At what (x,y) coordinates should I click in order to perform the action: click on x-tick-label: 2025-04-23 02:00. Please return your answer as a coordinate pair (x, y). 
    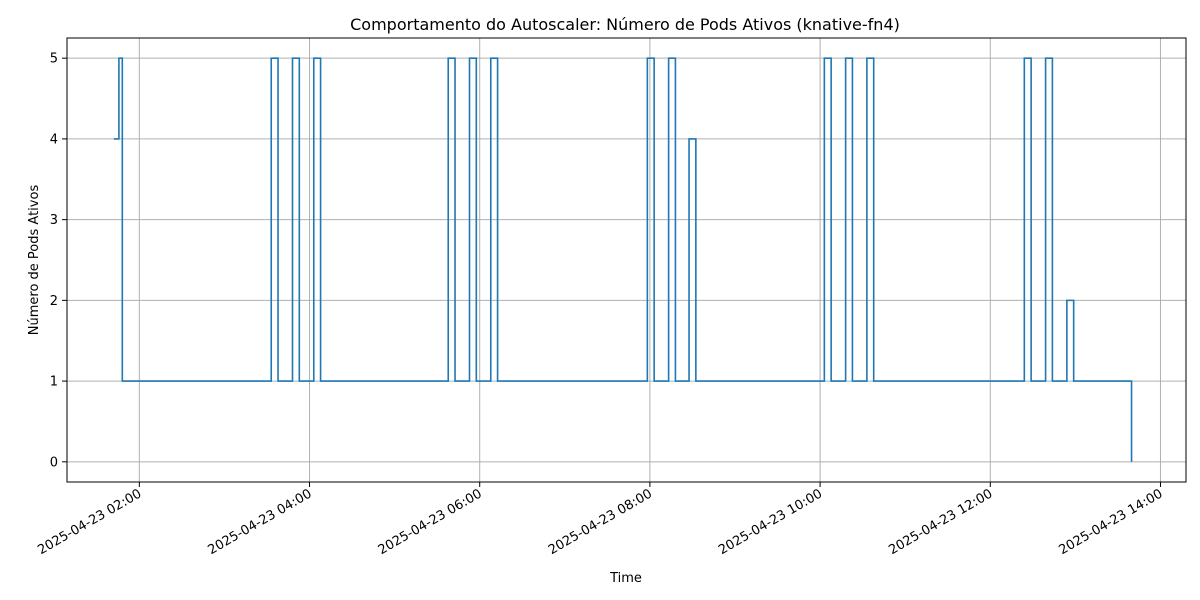
    Looking at the image, I should click on (89, 522).